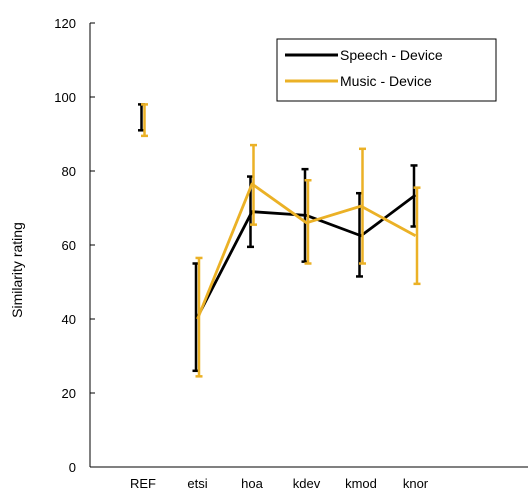  I want to click on y-tick-label: 120, so click(65, 23).